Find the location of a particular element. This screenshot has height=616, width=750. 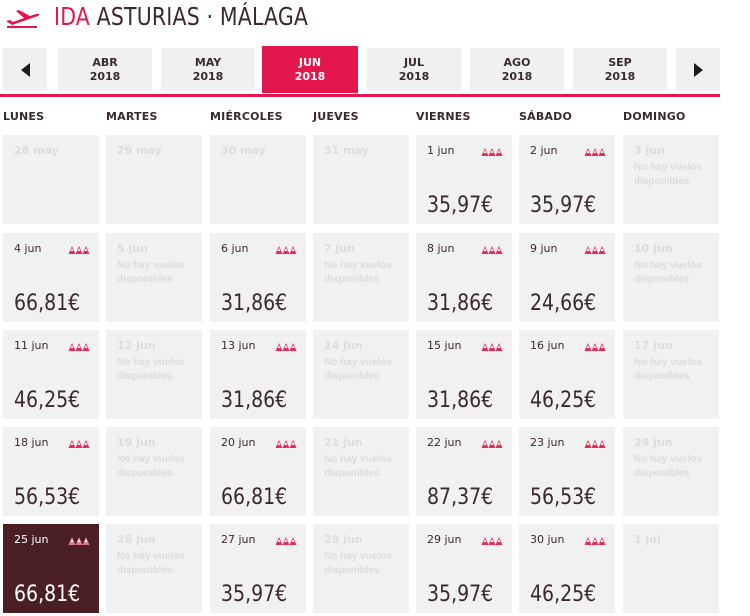

month-tab: JUL 2018 is located at coordinates (414, 69).